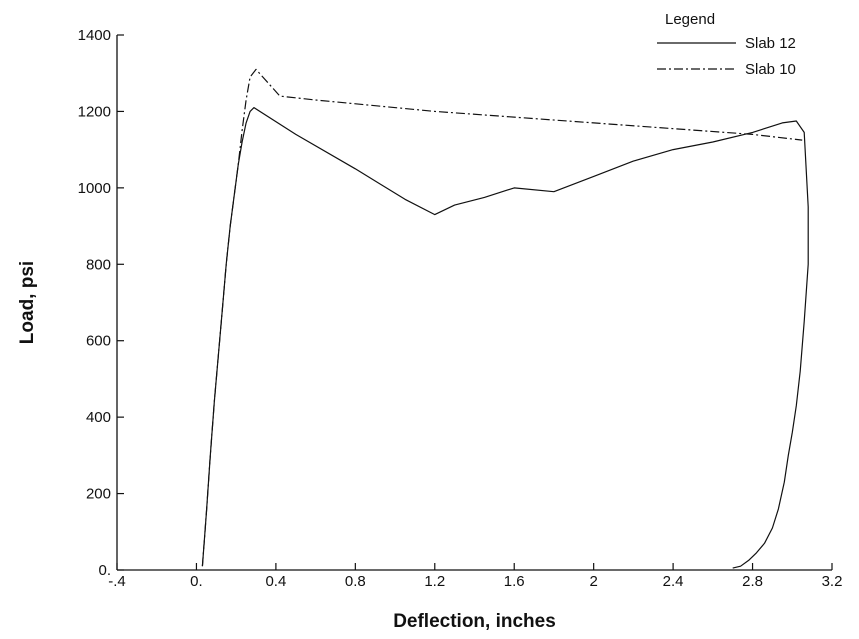 The width and height of the screenshot is (859, 639). What do you see at coordinates (104, 570) in the screenshot?
I see `y-tick-label: 0.` at bounding box center [104, 570].